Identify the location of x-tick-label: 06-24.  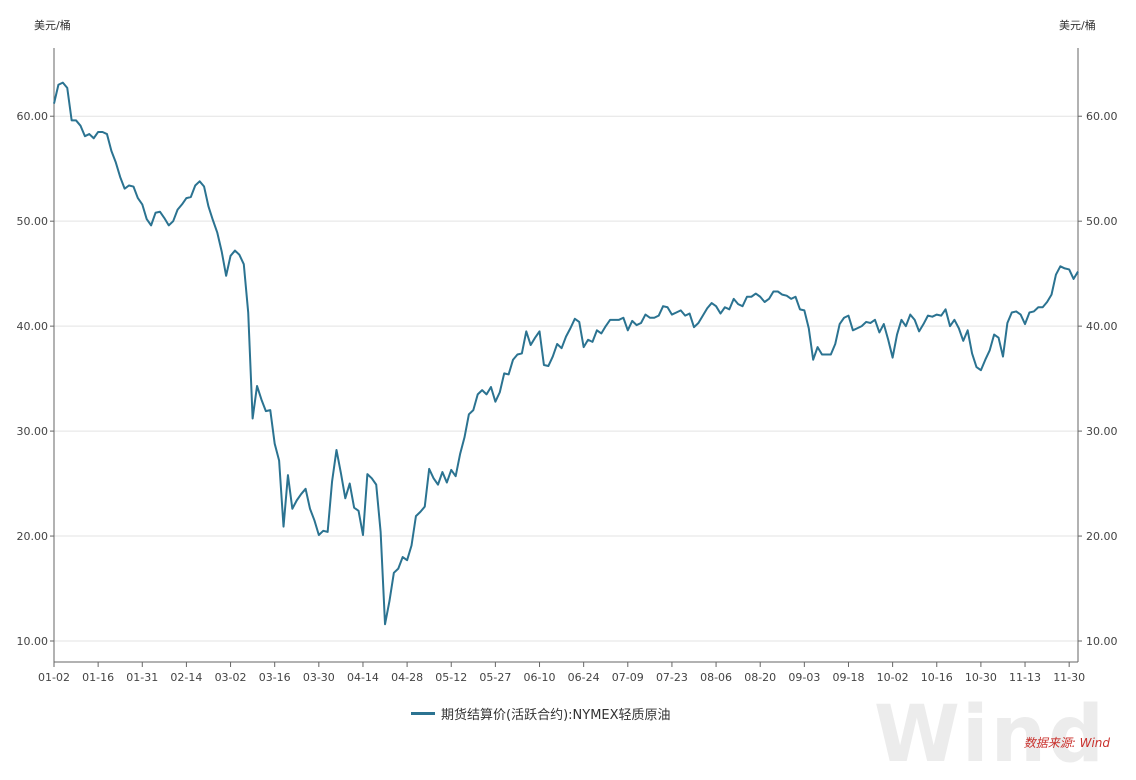
(584, 677).